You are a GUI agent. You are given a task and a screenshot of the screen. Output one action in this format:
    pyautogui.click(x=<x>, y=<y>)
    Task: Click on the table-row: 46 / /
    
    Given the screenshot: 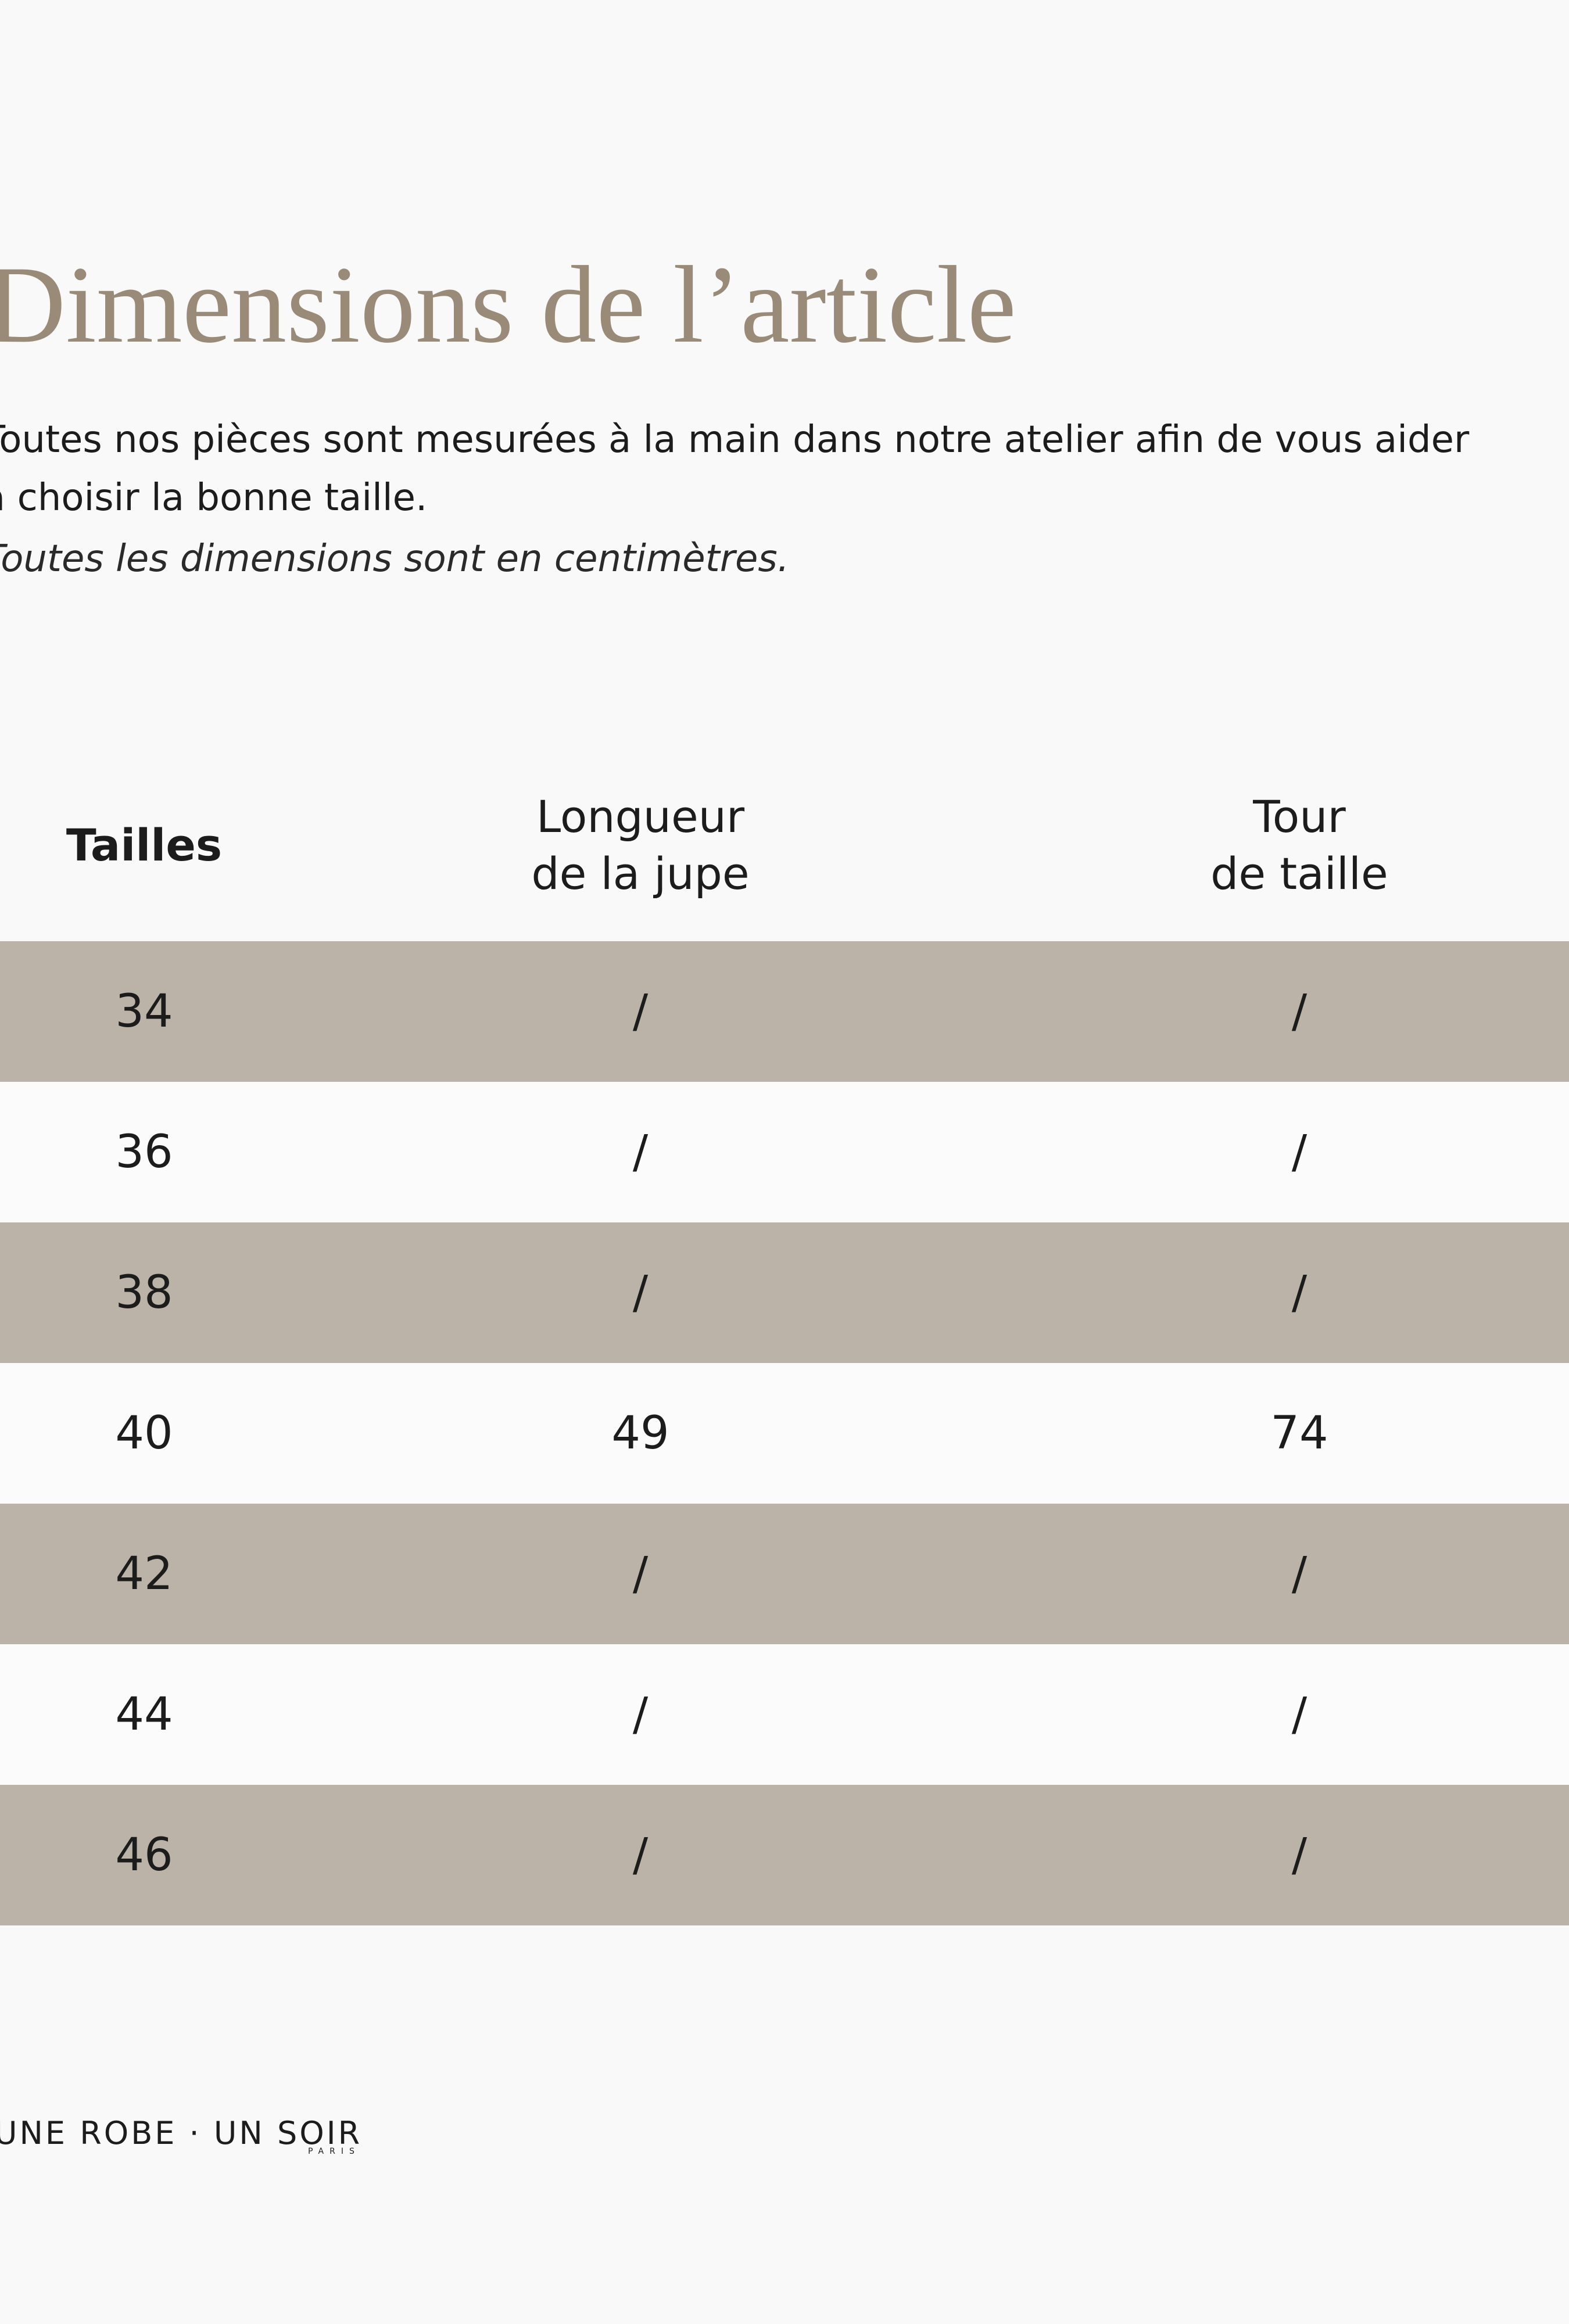 What is the action you would take?
    pyautogui.click(x=784, y=1855)
    